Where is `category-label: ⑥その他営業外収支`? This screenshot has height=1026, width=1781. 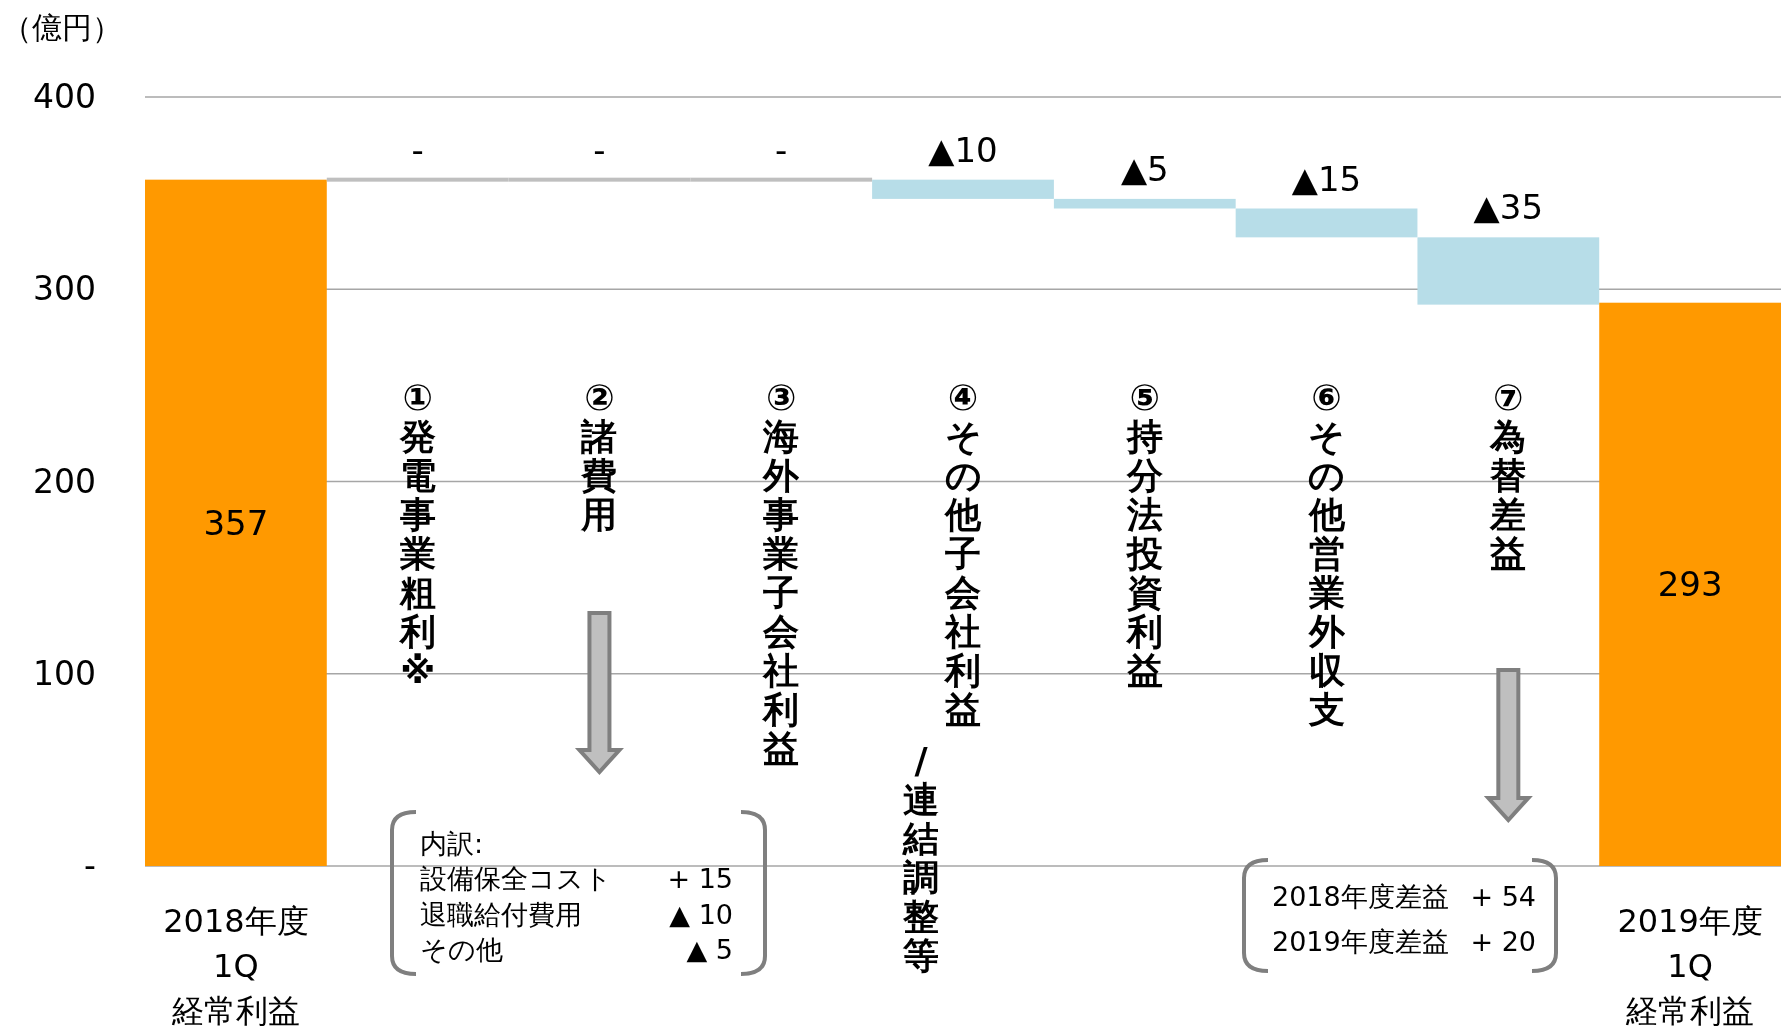 category-label: ⑥その他営業外収支 is located at coordinates (1327, 553).